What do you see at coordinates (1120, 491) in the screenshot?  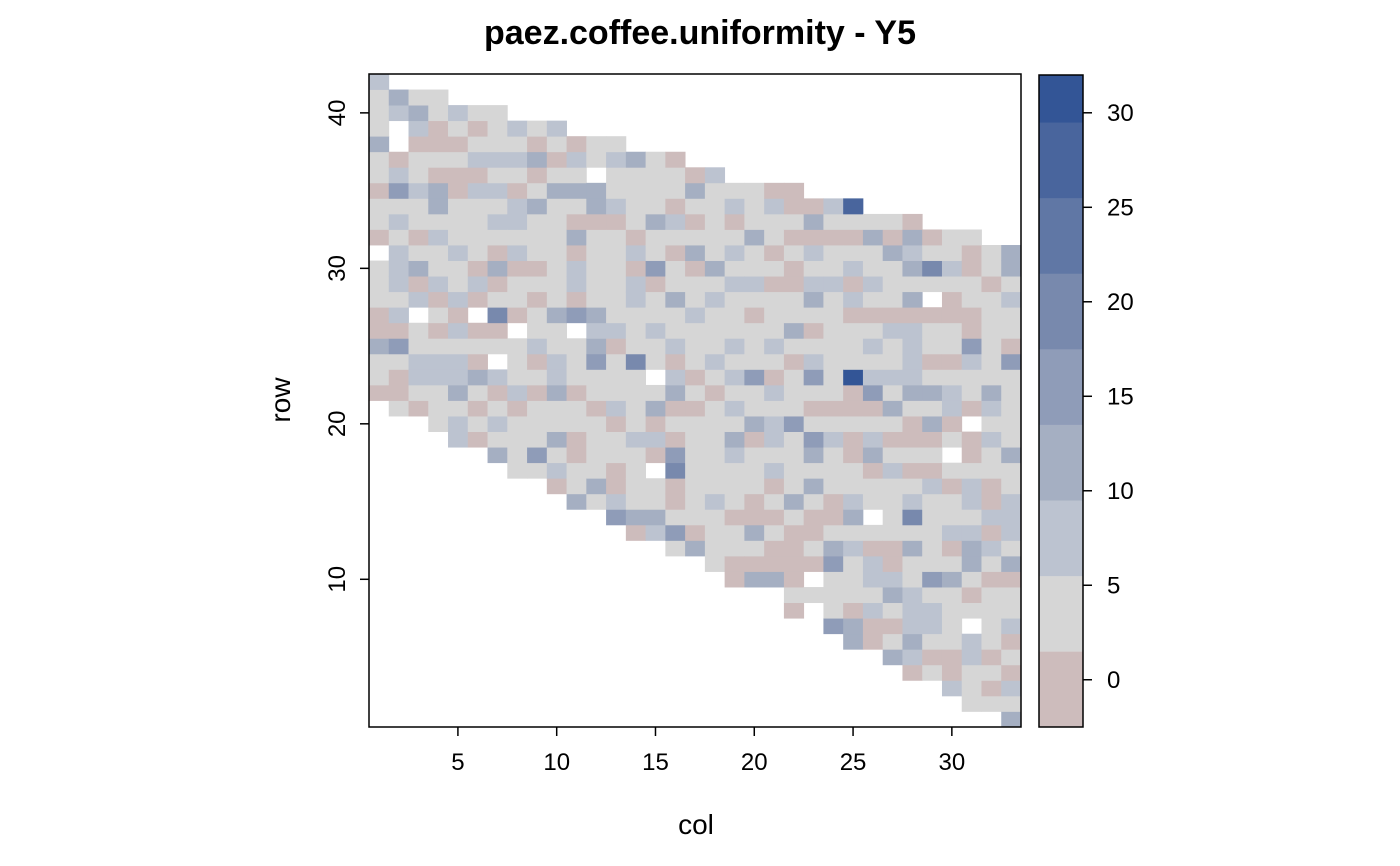 I see `colorbar-tick-label: 10` at bounding box center [1120, 491].